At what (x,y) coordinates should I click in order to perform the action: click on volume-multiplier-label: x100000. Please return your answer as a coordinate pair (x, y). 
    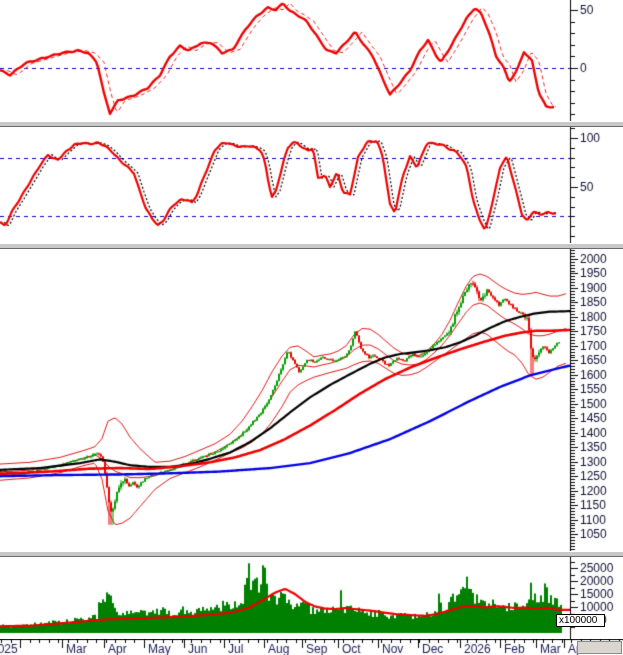
    Looking at the image, I should click on (580, 620).